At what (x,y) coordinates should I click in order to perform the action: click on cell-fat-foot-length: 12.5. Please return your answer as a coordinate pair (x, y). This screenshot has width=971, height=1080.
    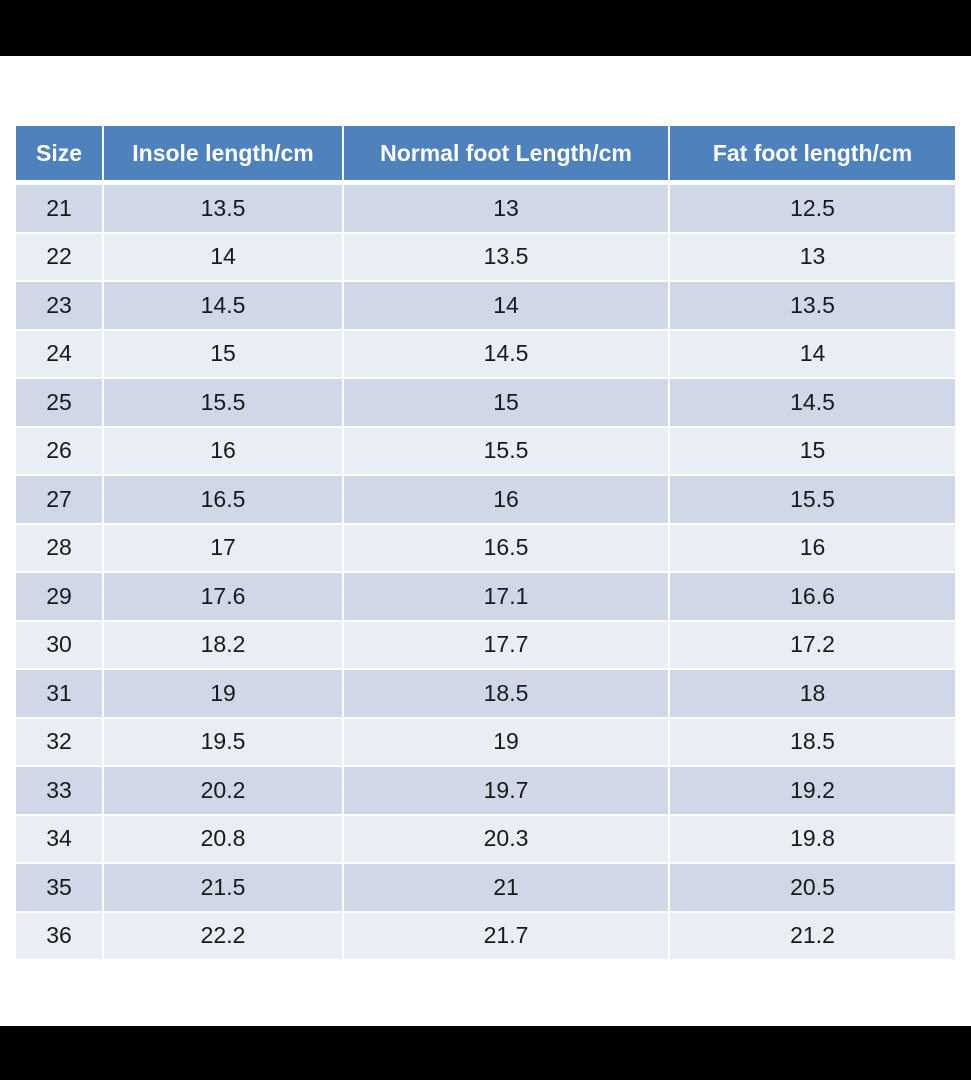
    Looking at the image, I should click on (811, 207).